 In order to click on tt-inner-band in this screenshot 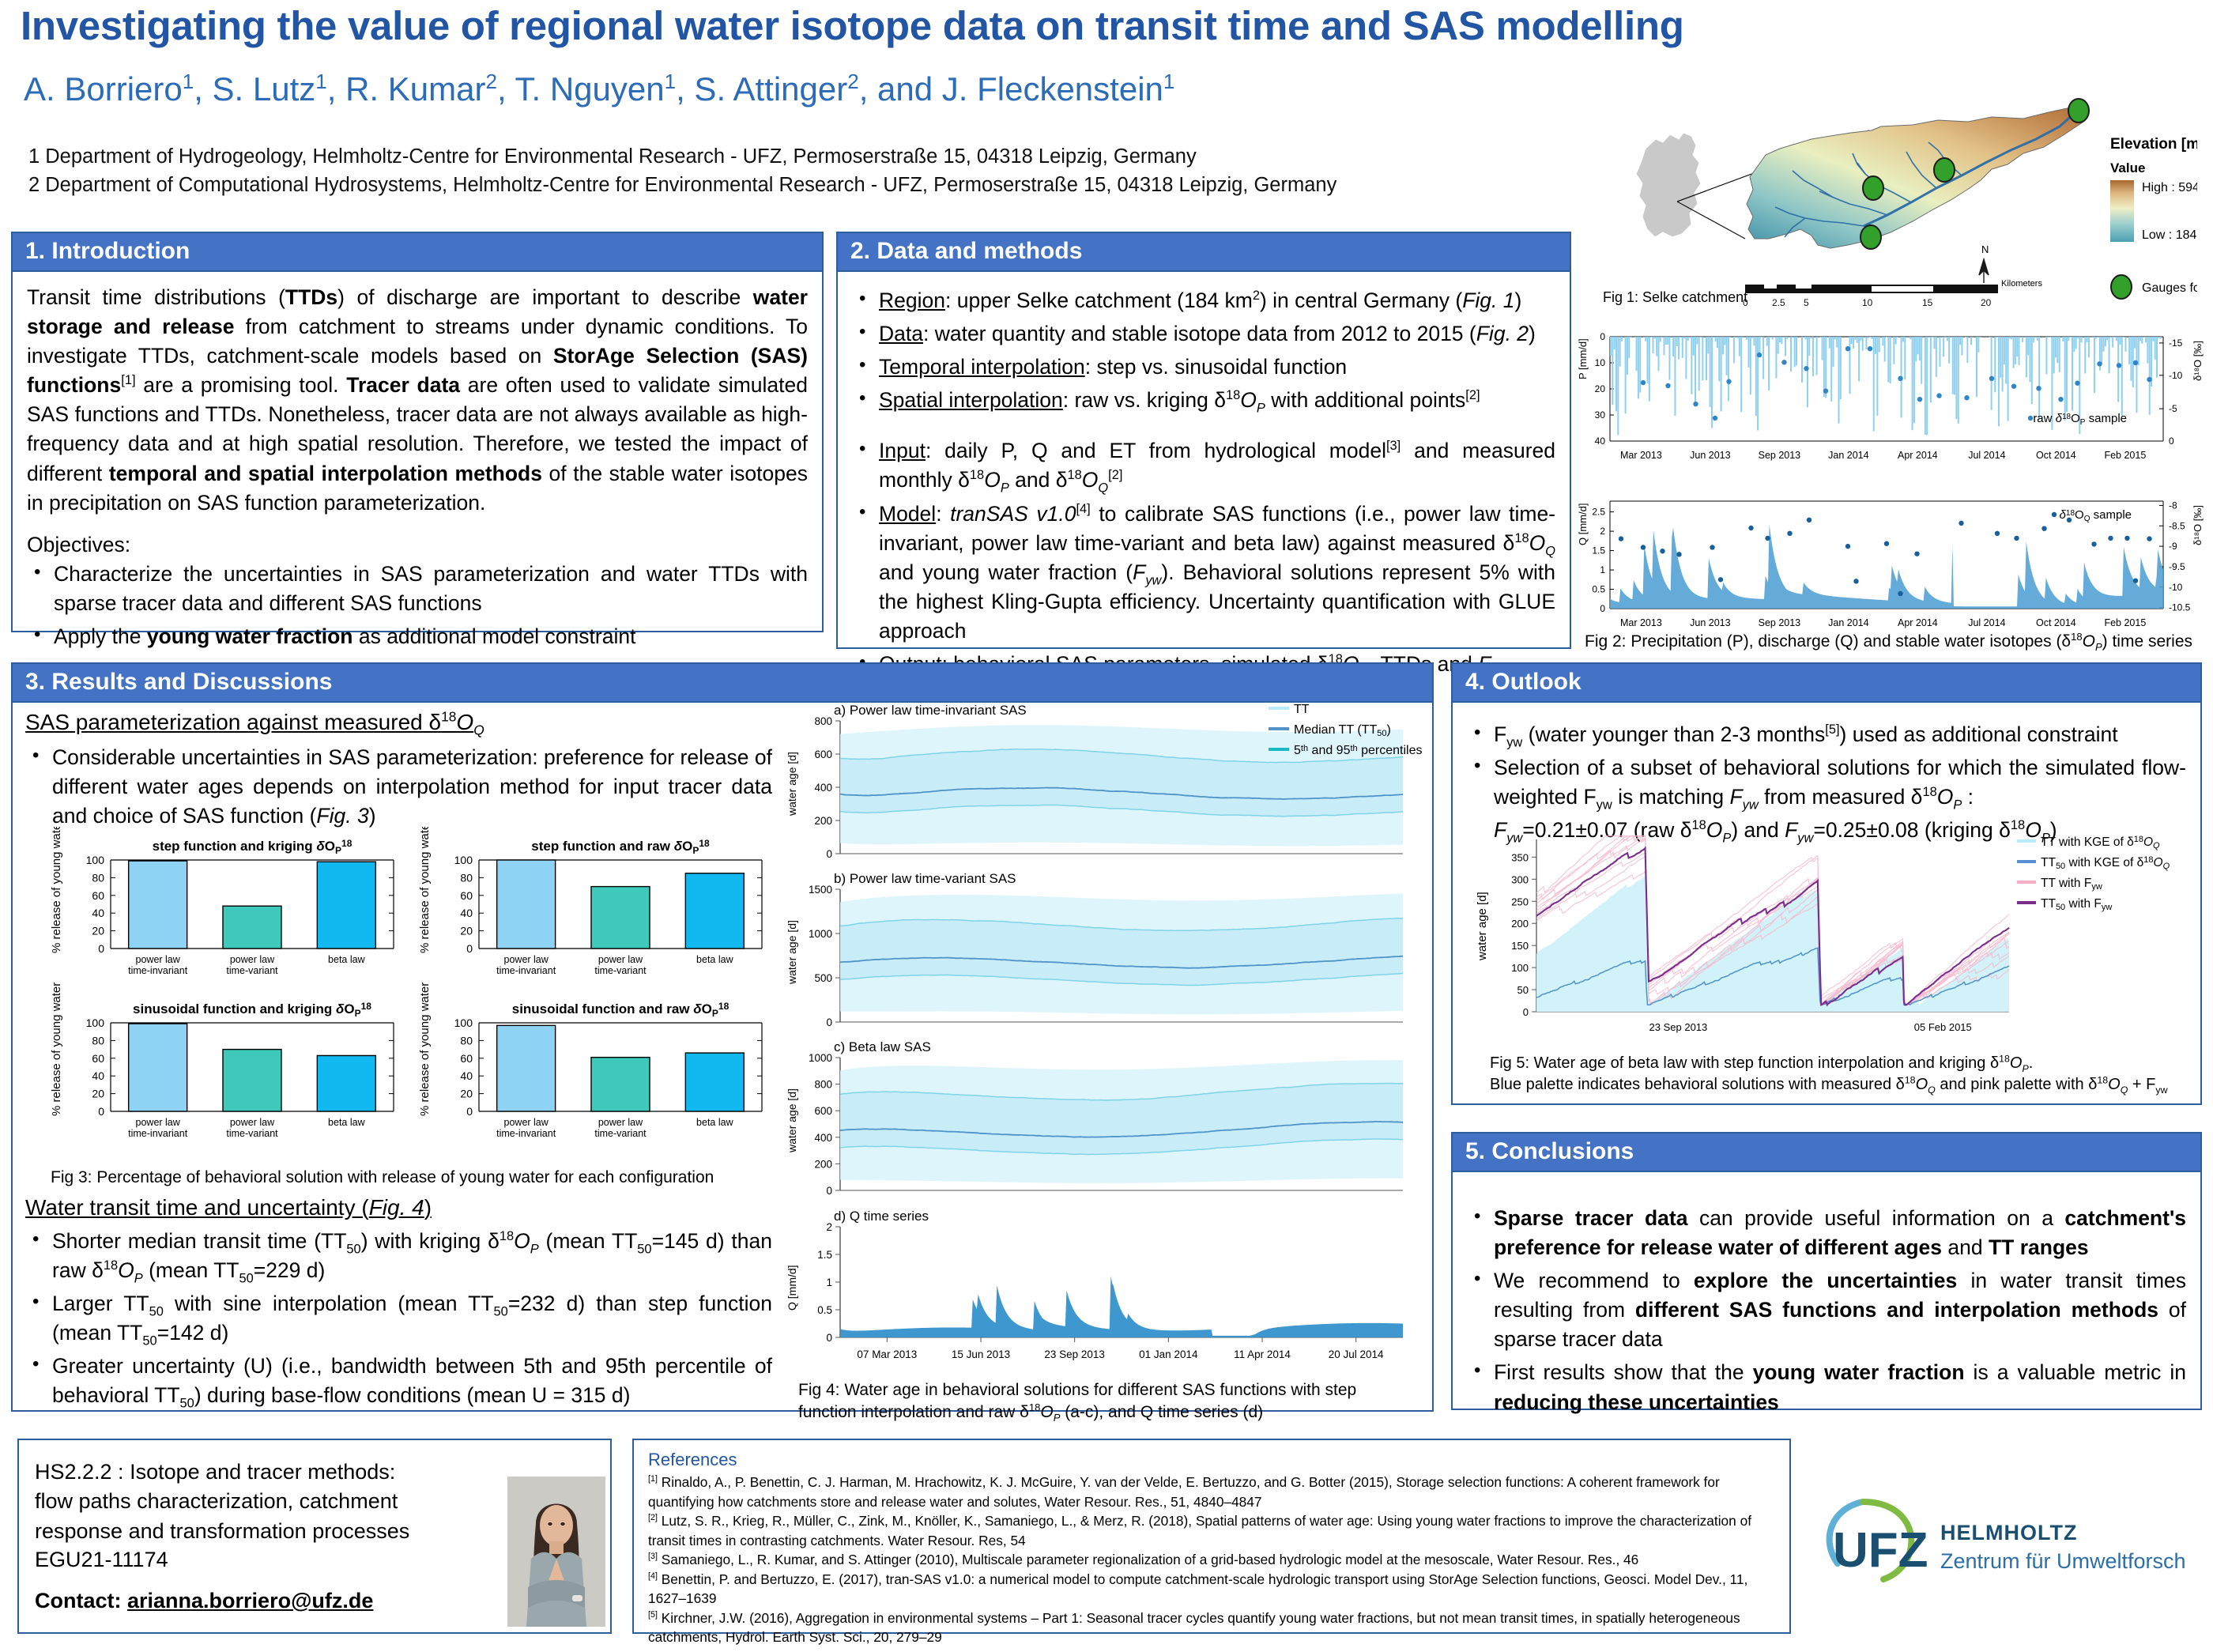, I will do `click(1122, 1119)`.